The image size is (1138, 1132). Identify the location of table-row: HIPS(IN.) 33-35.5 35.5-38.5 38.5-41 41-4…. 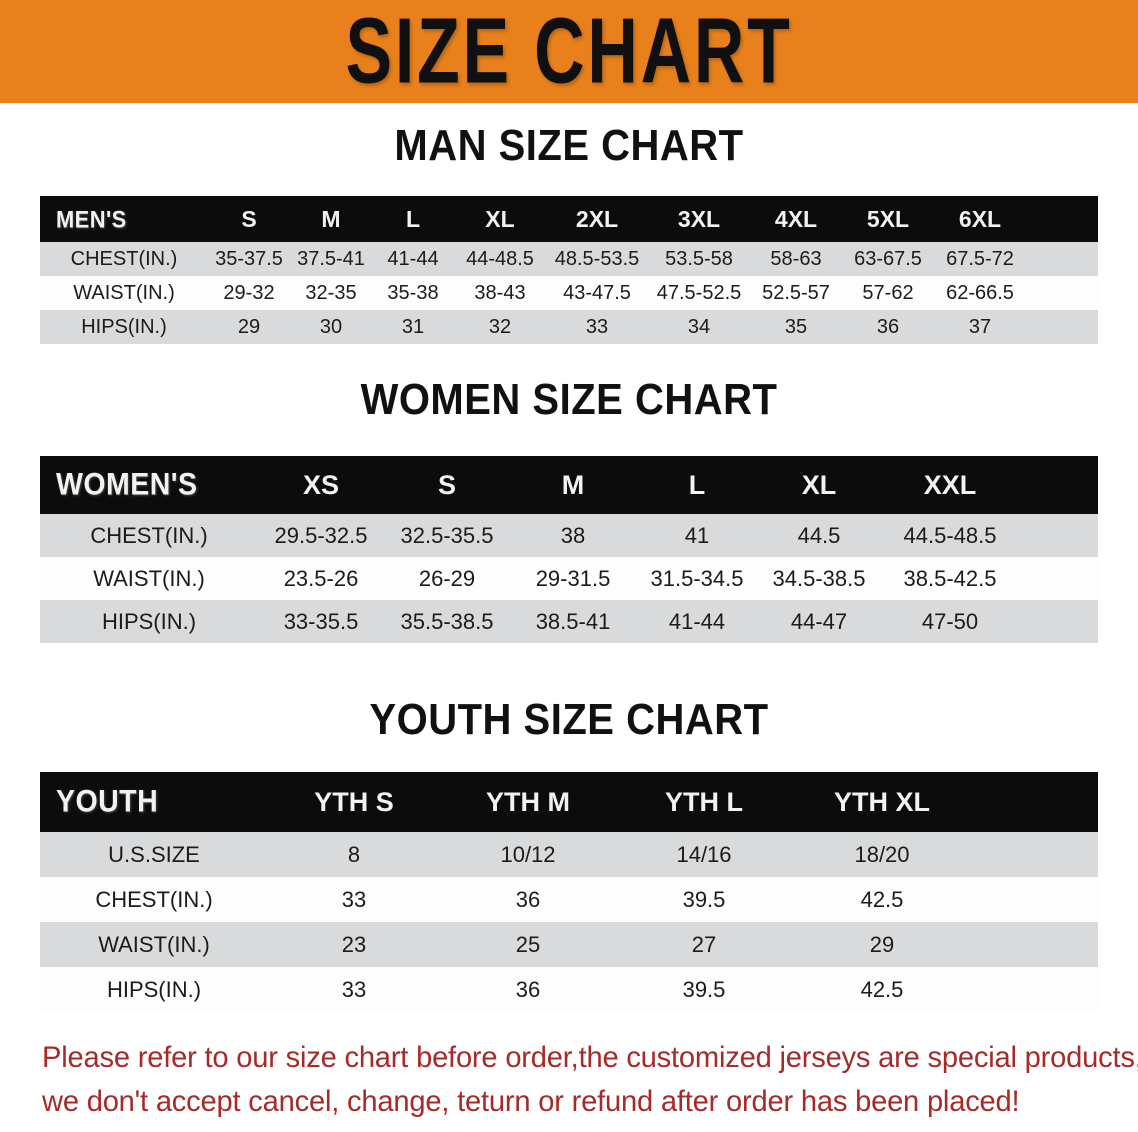
(569, 621).